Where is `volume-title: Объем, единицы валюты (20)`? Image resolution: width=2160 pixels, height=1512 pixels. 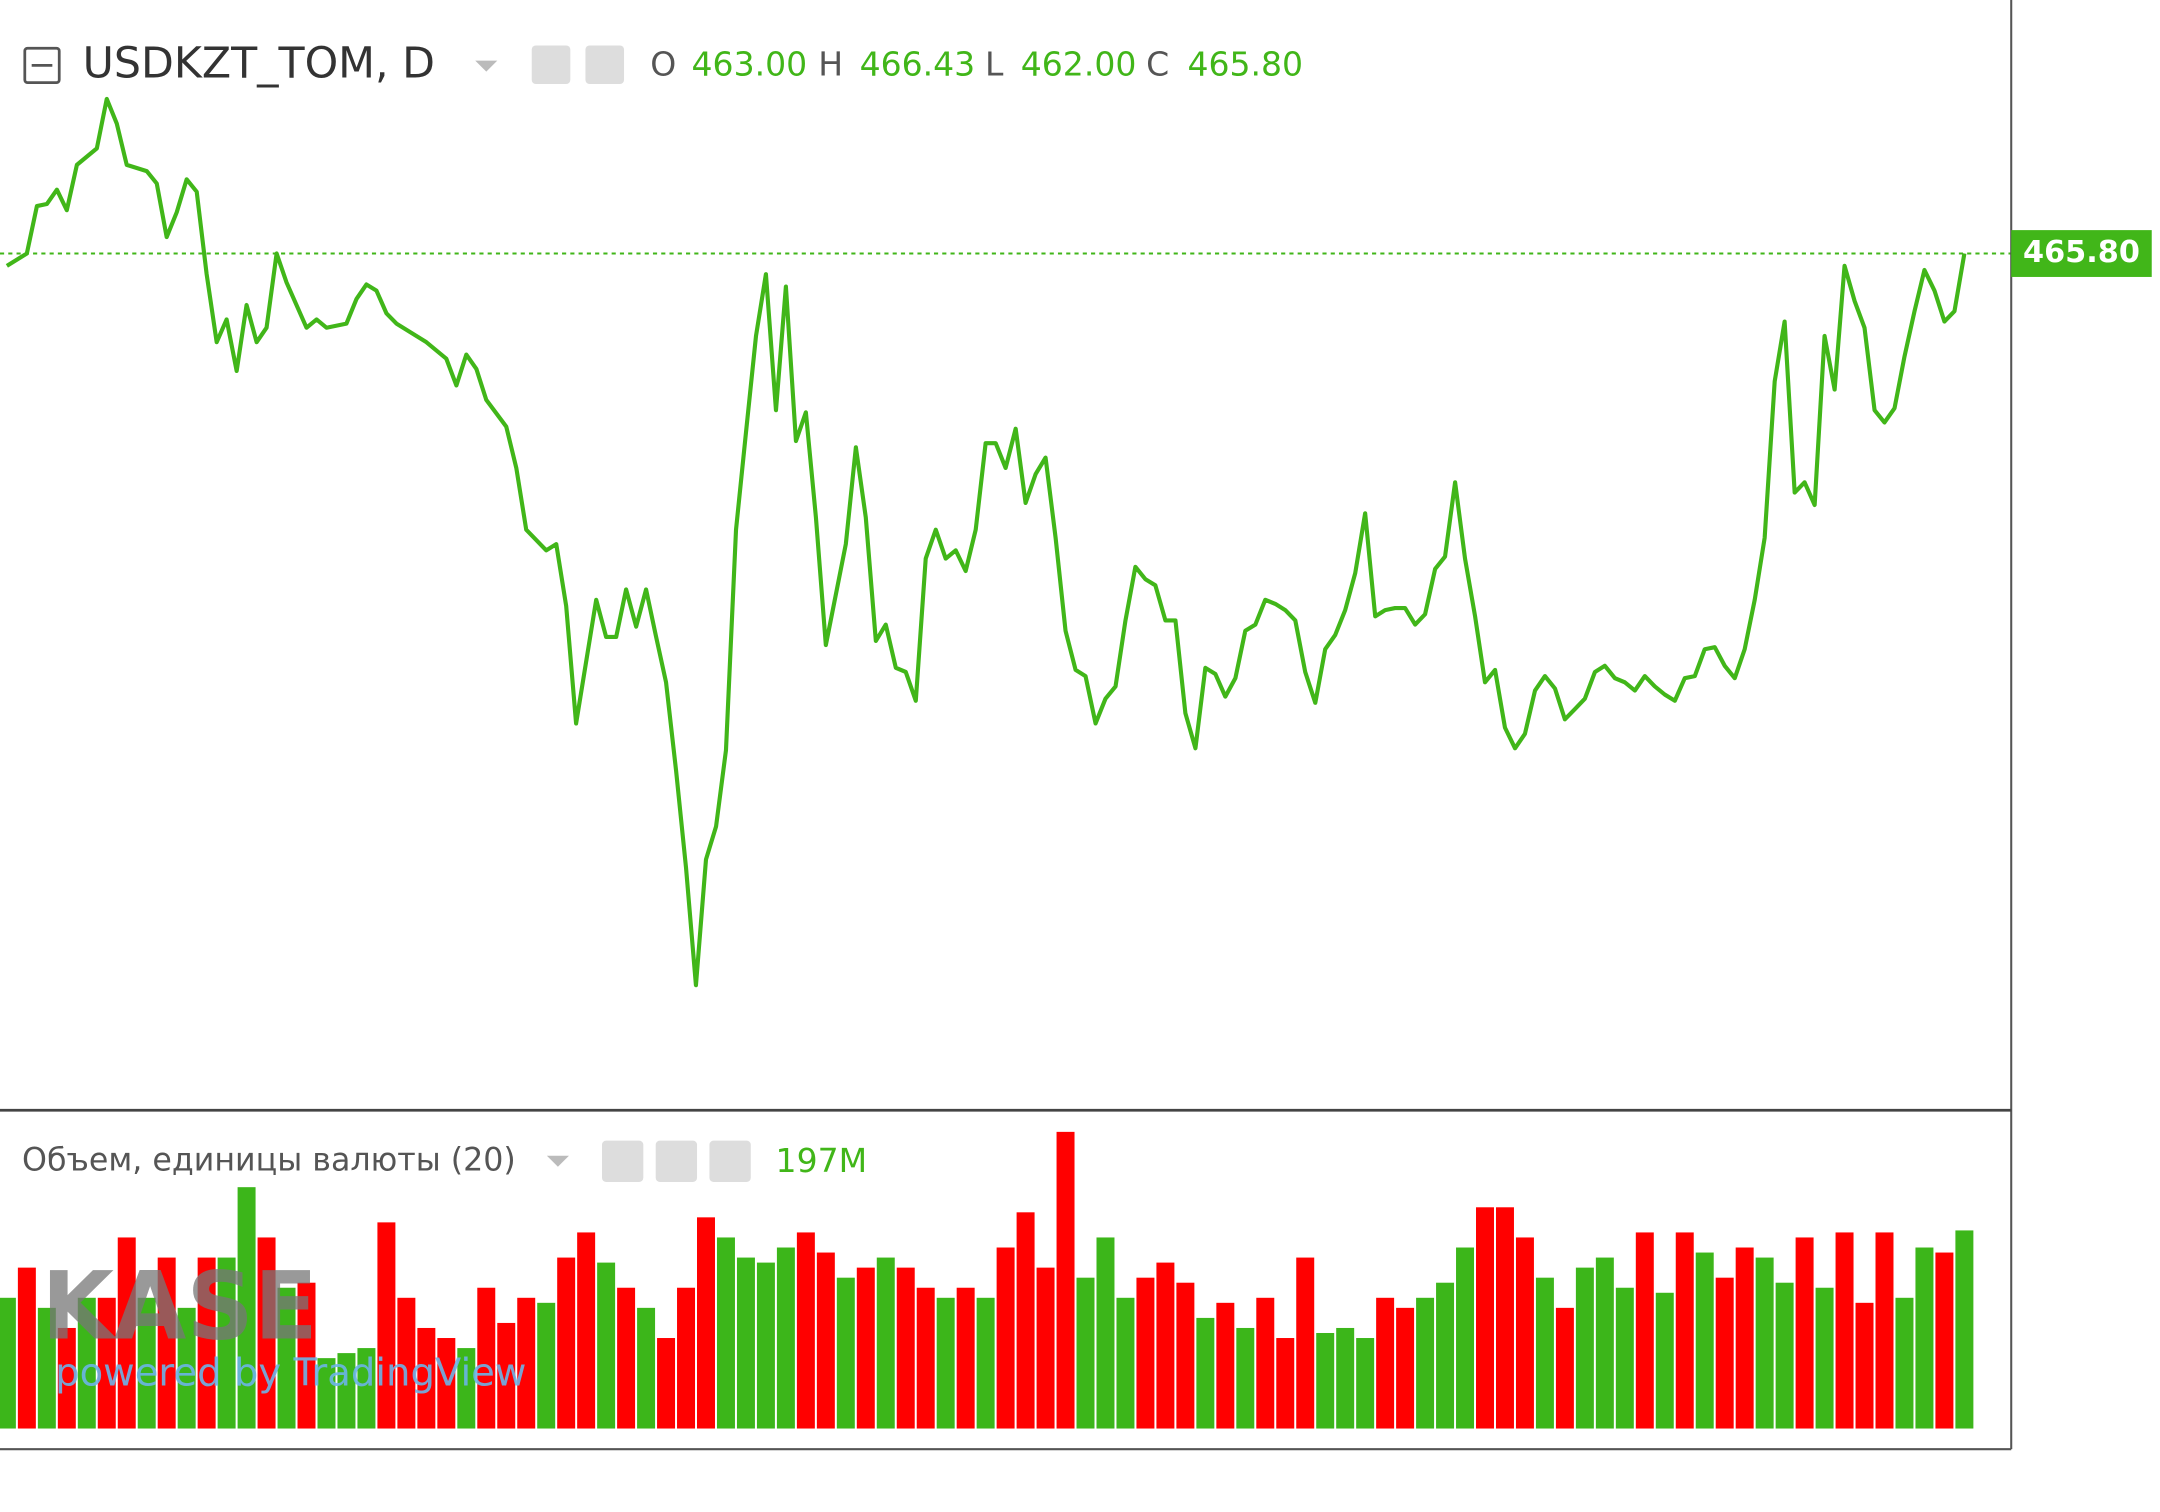 volume-title: Объем, единицы валюты (20) is located at coordinates (269, 1160).